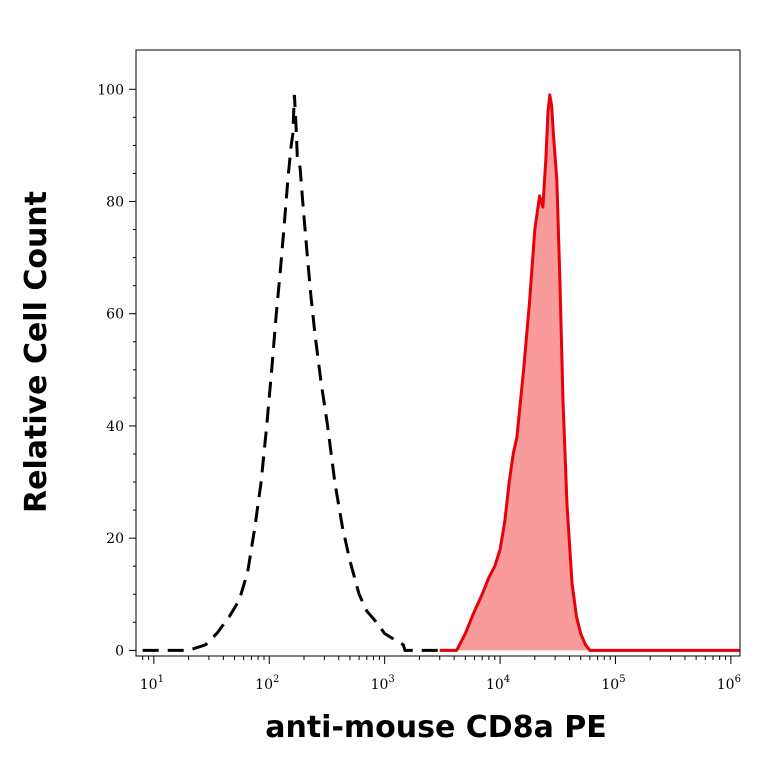  Describe the element at coordinates (436, 727) in the screenshot. I see `x-axis-title: anti-mouse CD8a PE` at that location.